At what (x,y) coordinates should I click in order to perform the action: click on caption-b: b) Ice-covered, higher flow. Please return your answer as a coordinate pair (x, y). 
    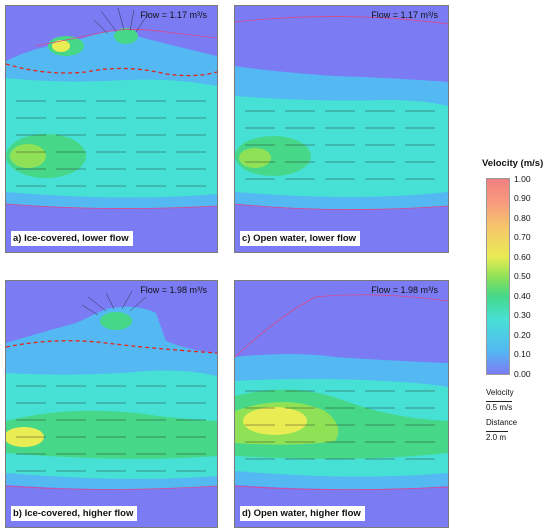
    Looking at the image, I should click on (74, 513).